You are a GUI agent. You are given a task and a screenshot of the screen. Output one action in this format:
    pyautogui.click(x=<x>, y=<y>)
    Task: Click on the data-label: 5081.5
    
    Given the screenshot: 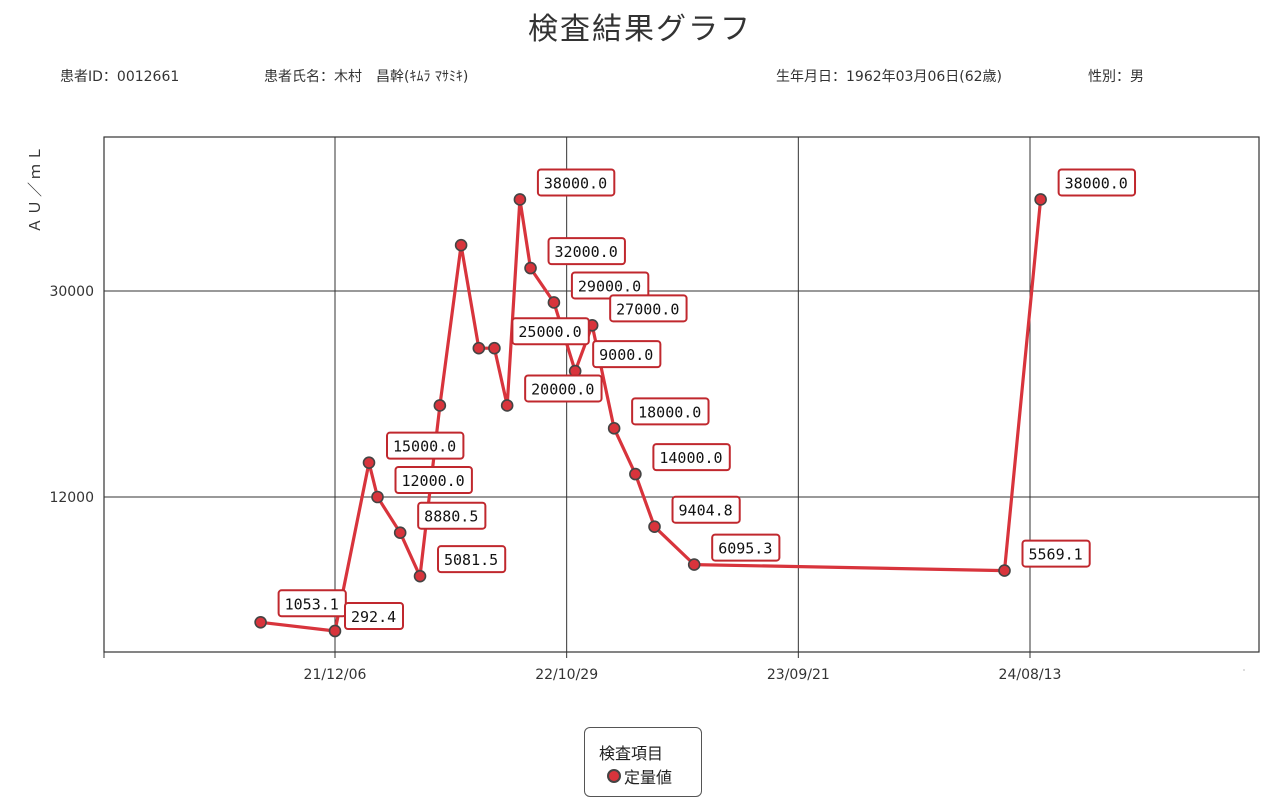 What is the action you would take?
    pyautogui.click(x=471, y=560)
    